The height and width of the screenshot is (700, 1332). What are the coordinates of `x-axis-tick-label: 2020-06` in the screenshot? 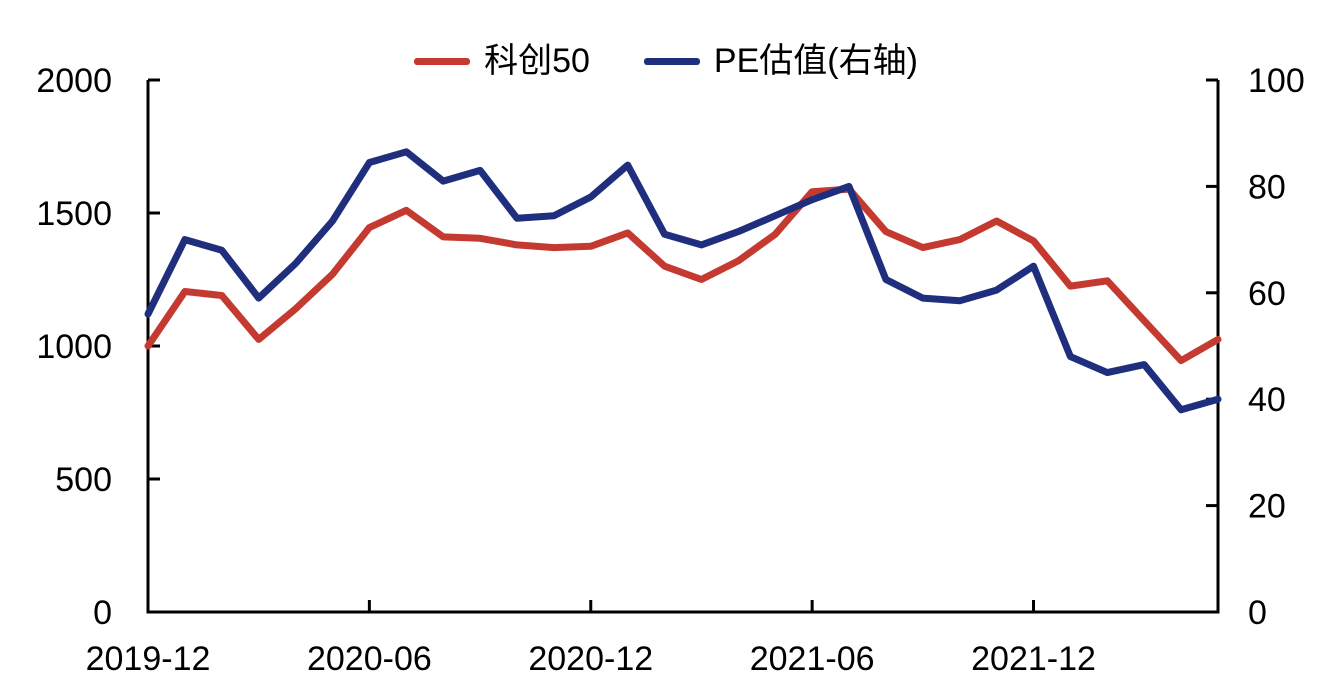 It's located at (369, 659).